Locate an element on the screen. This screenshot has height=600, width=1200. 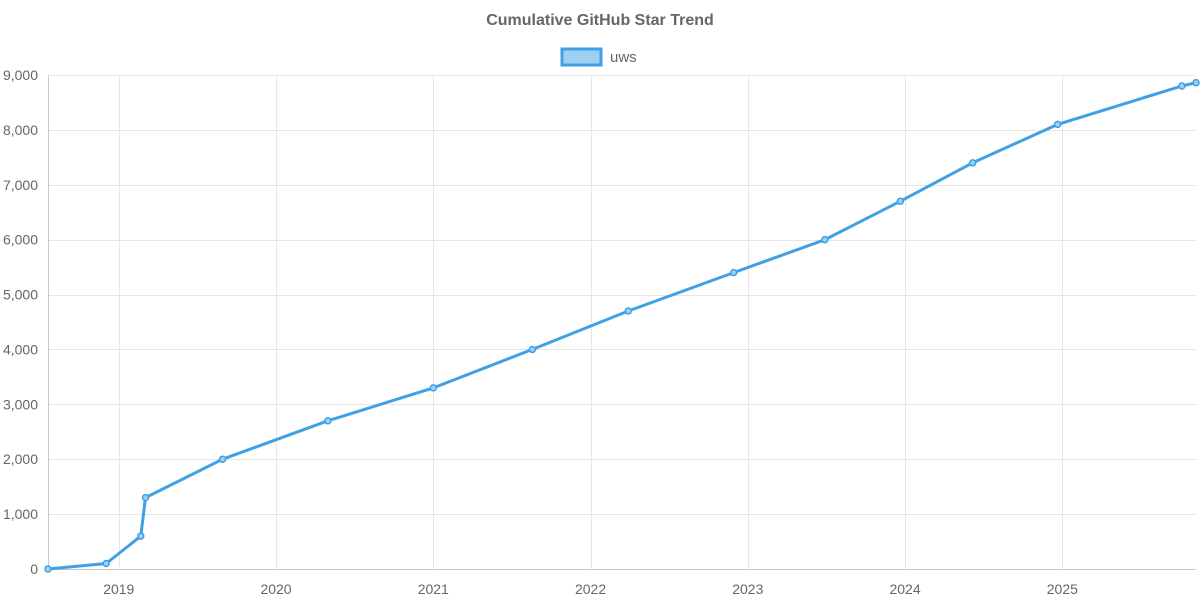
legend-swatch is located at coordinates (581, 57).